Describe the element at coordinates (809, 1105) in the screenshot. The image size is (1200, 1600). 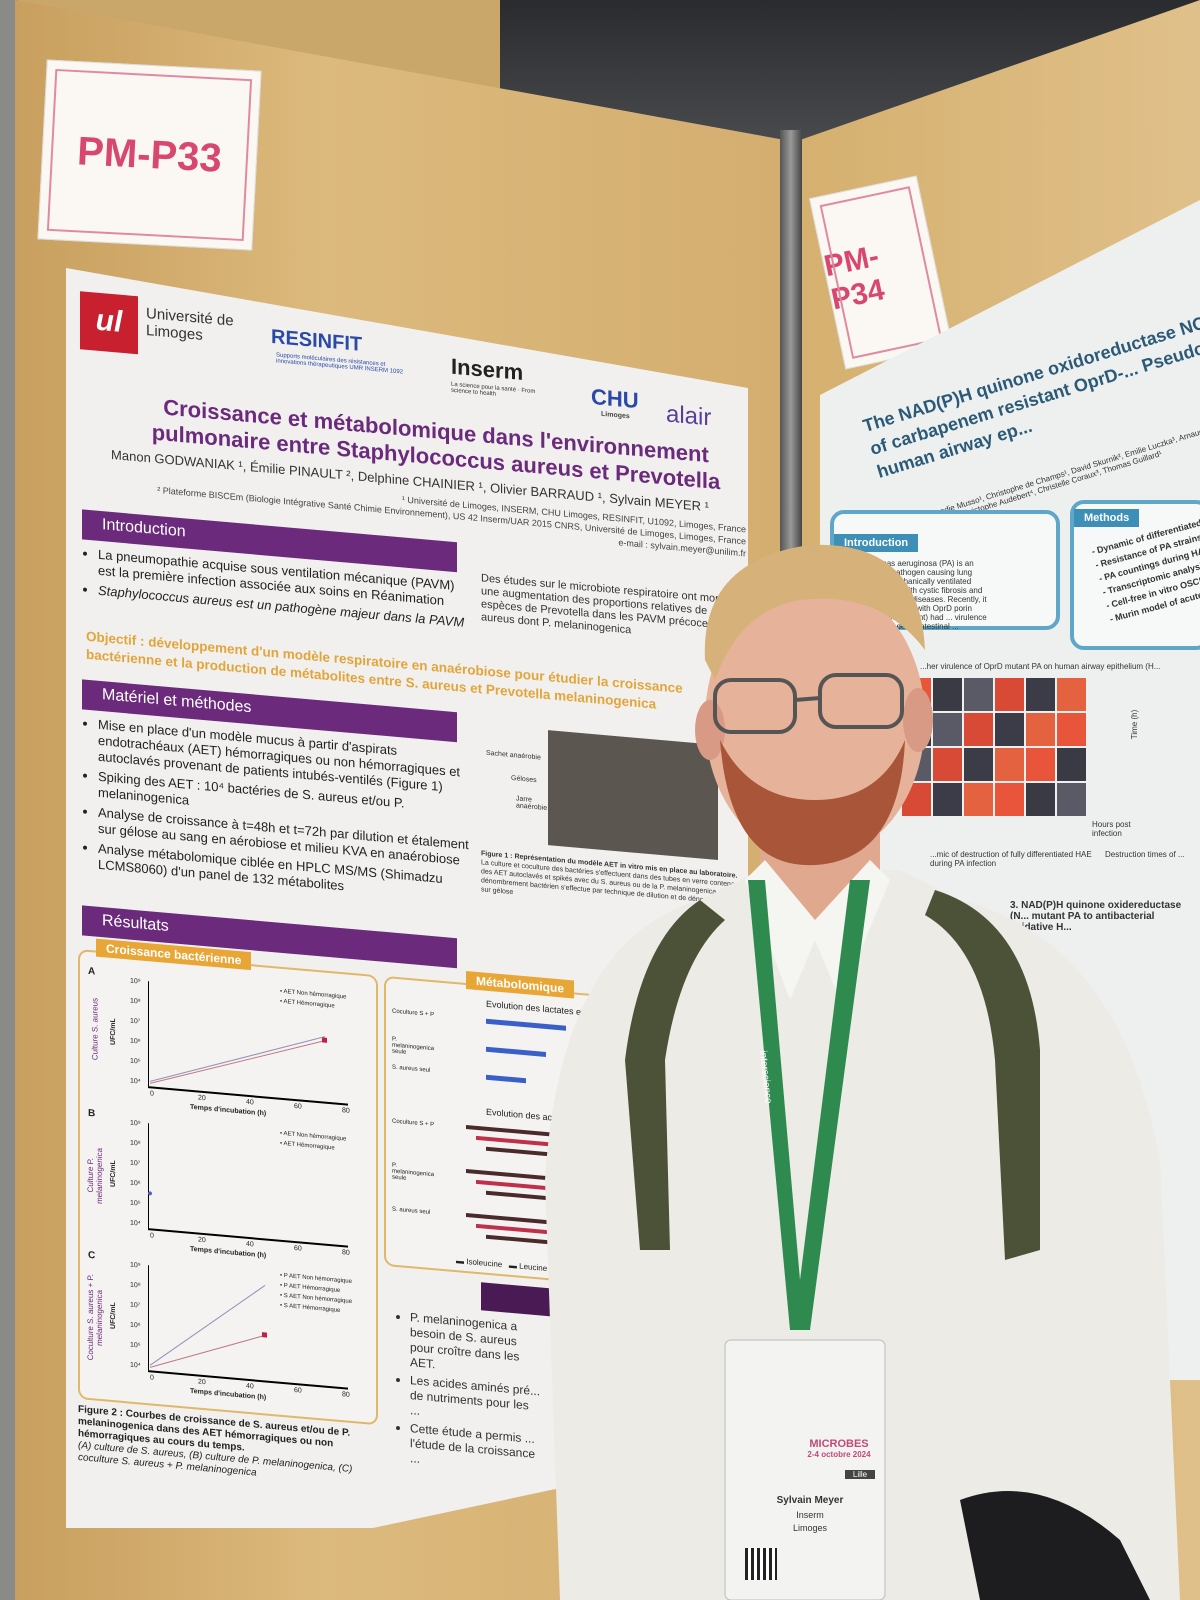
I see `lanyard` at that location.